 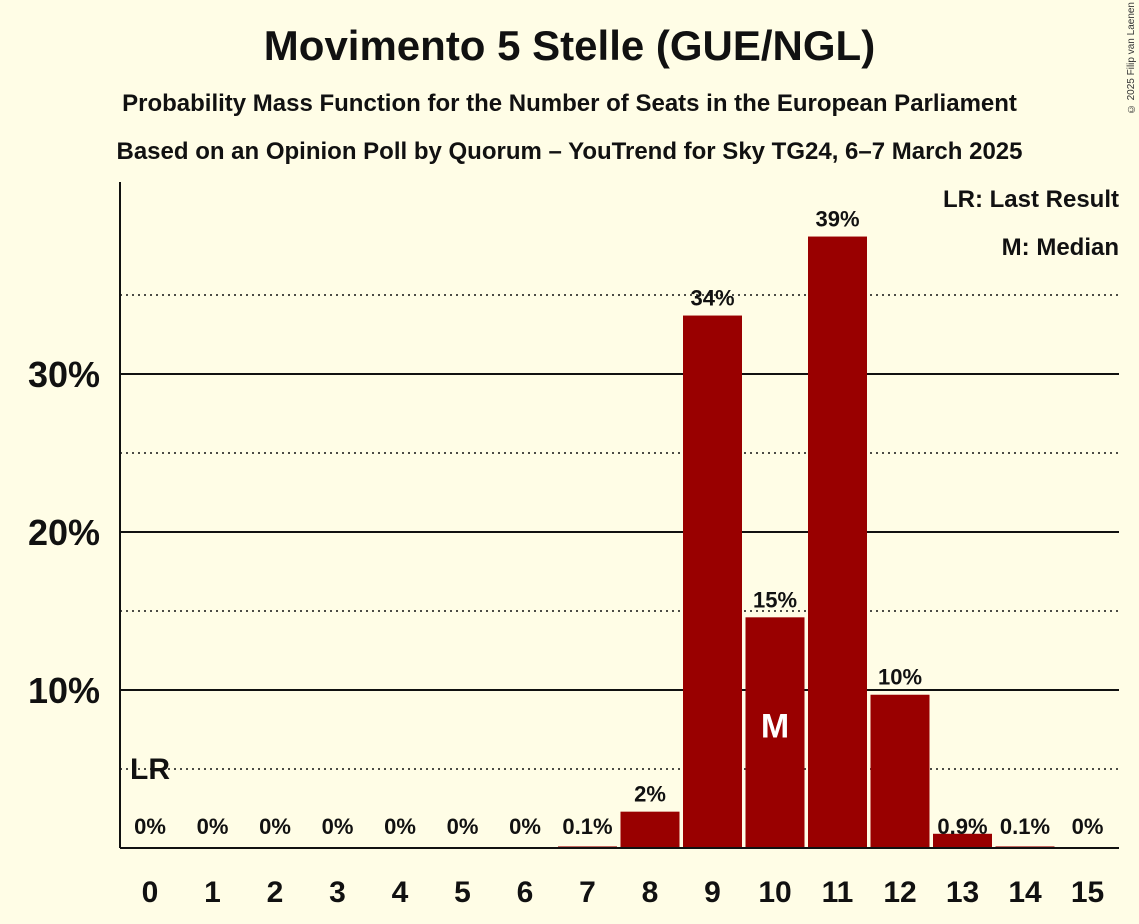 What do you see at coordinates (962, 892) in the screenshot?
I see `x-tick-label: 13` at bounding box center [962, 892].